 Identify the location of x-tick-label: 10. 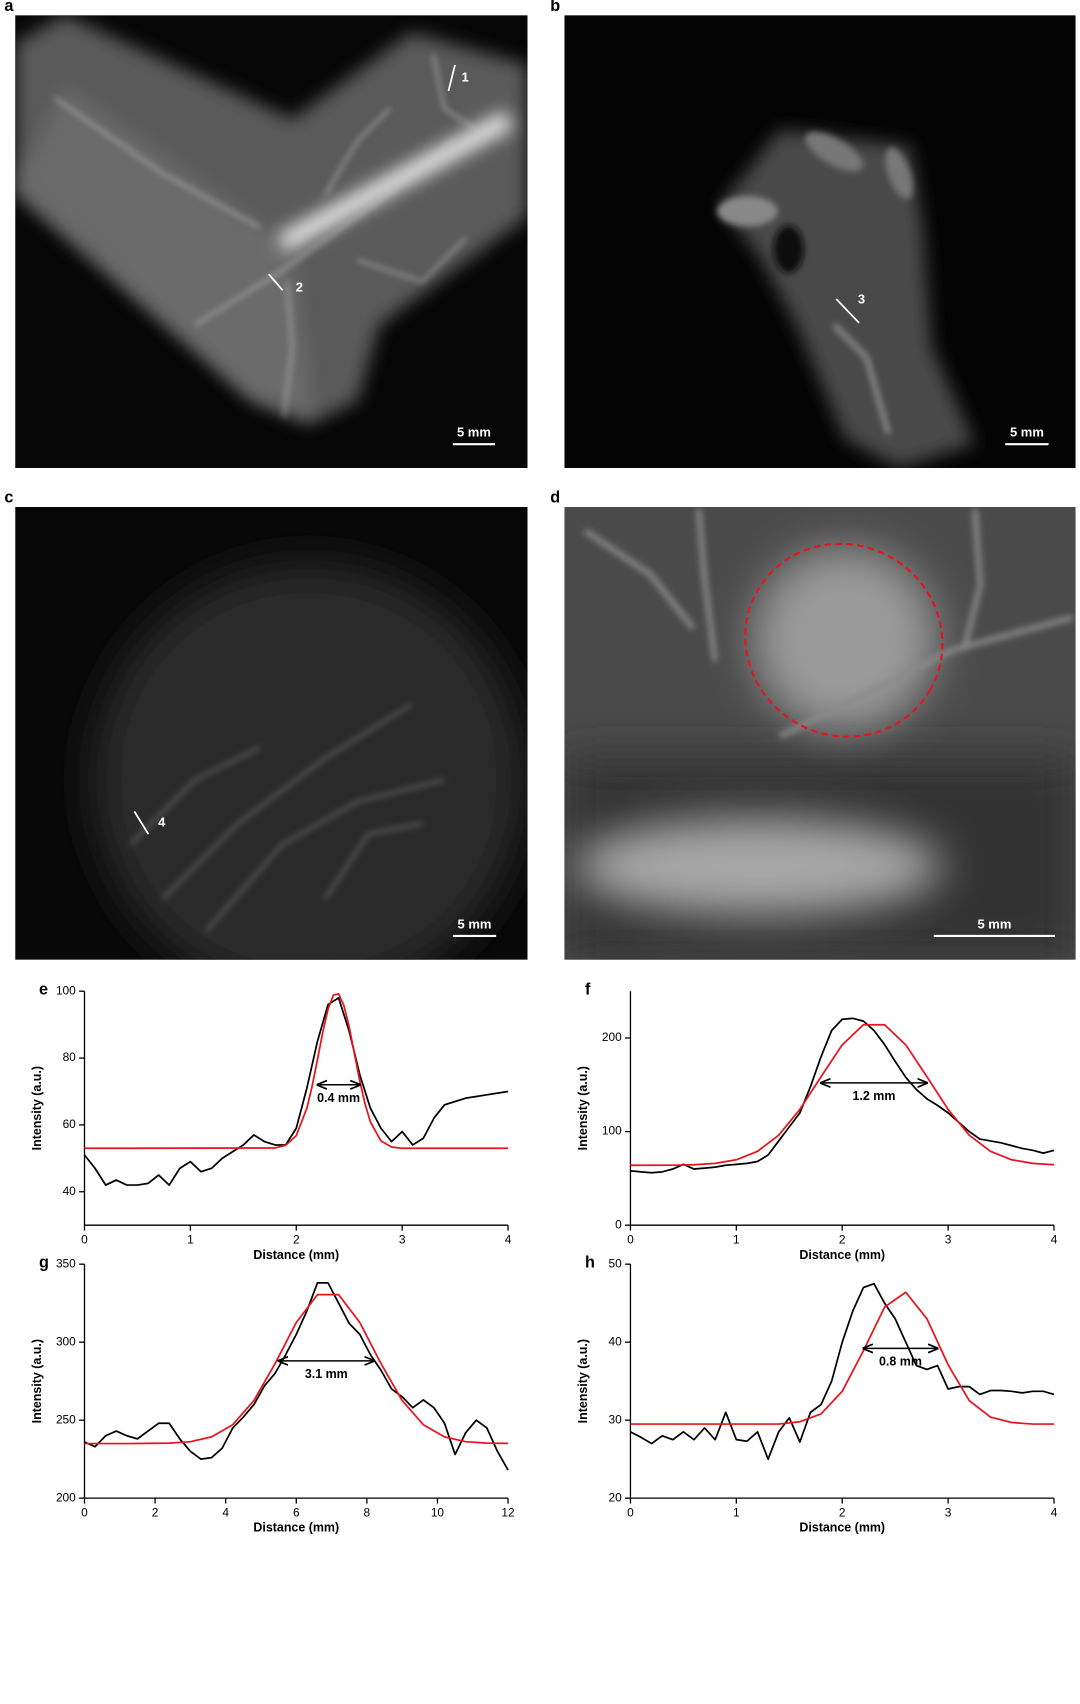
(438, 1513).